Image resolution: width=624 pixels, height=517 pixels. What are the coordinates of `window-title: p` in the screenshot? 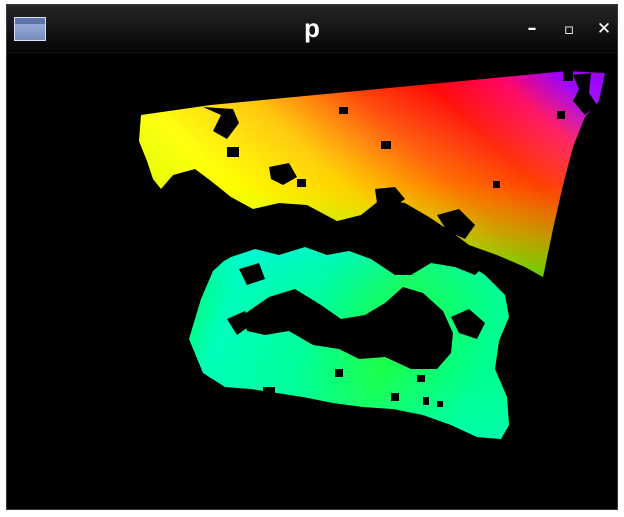 It's located at (312, 28).